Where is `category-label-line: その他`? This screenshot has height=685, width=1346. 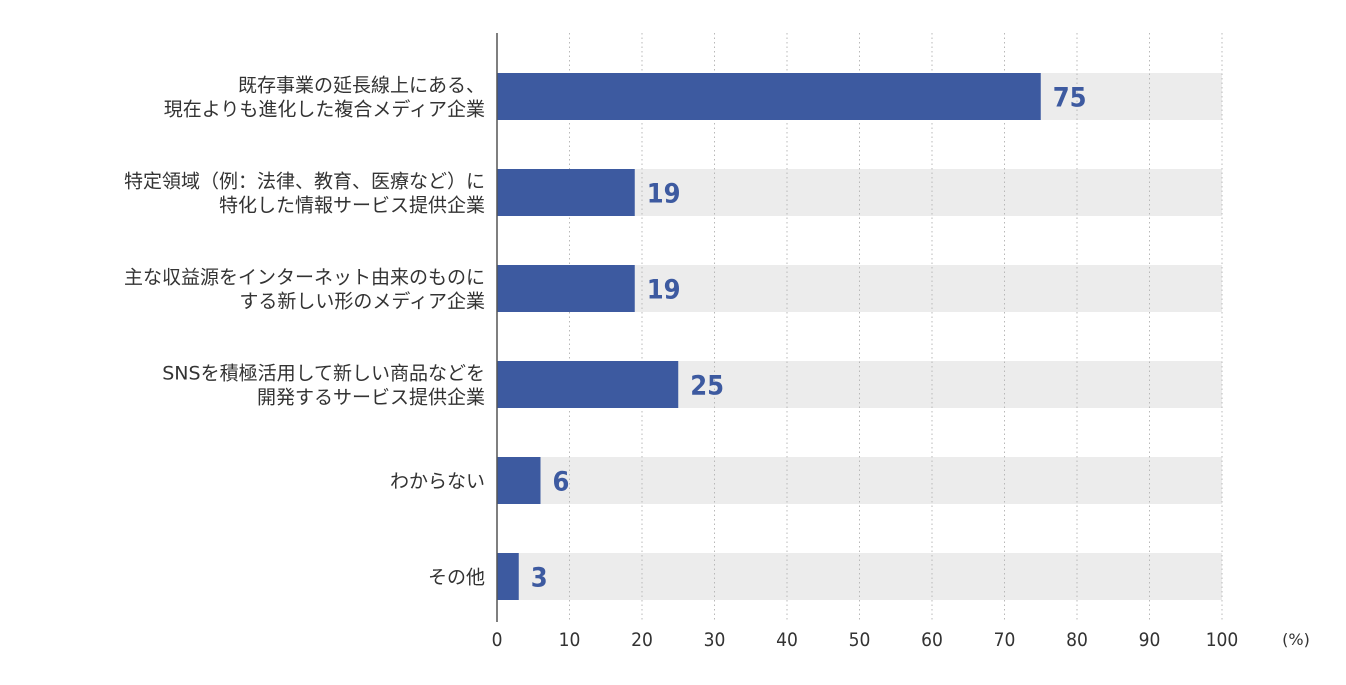
category-label-line: その他 is located at coordinates (456, 578).